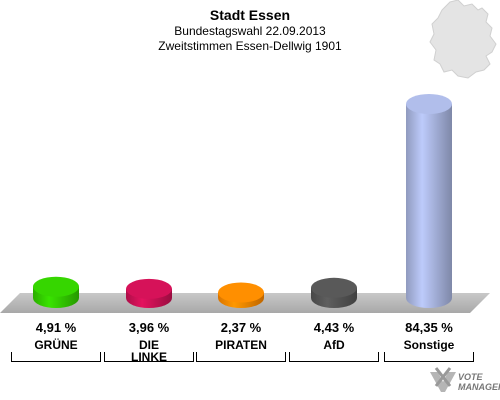 The height and width of the screenshot is (400, 500). What do you see at coordinates (443, 379) in the screenshot?
I see `vote-manager-logo` at bounding box center [443, 379].